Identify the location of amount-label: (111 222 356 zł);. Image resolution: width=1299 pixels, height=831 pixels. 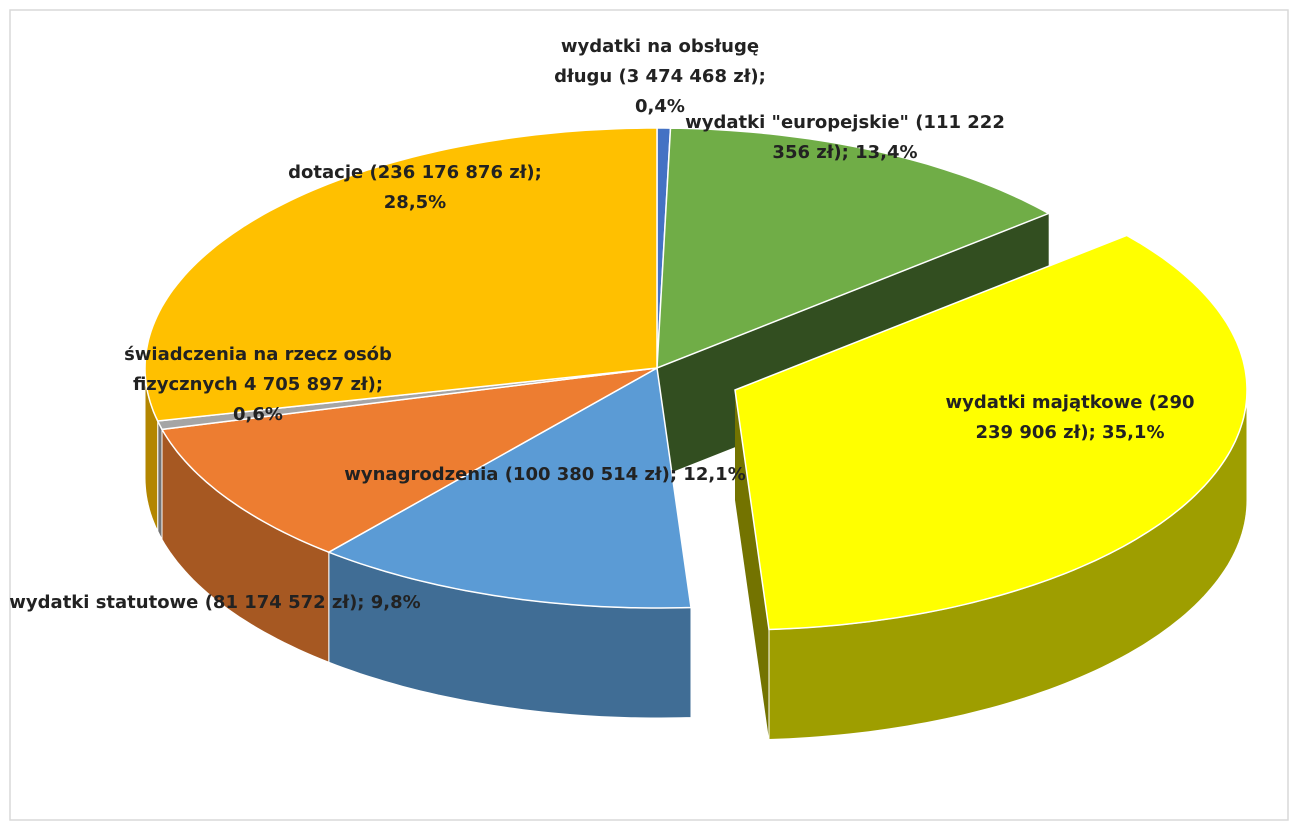
(888, 137).